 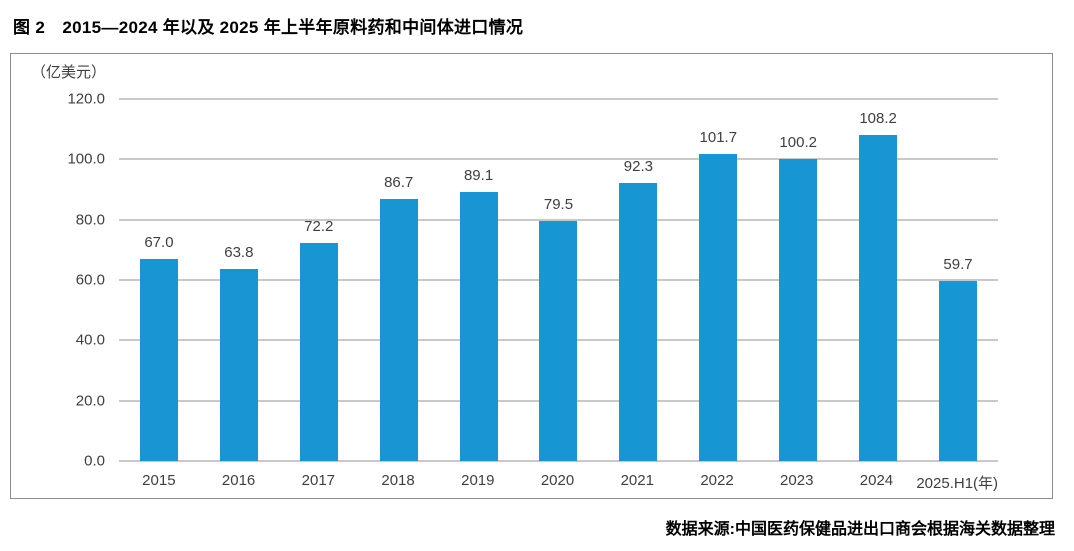 I want to click on bar-slot: 108.2, so click(x=878, y=280).